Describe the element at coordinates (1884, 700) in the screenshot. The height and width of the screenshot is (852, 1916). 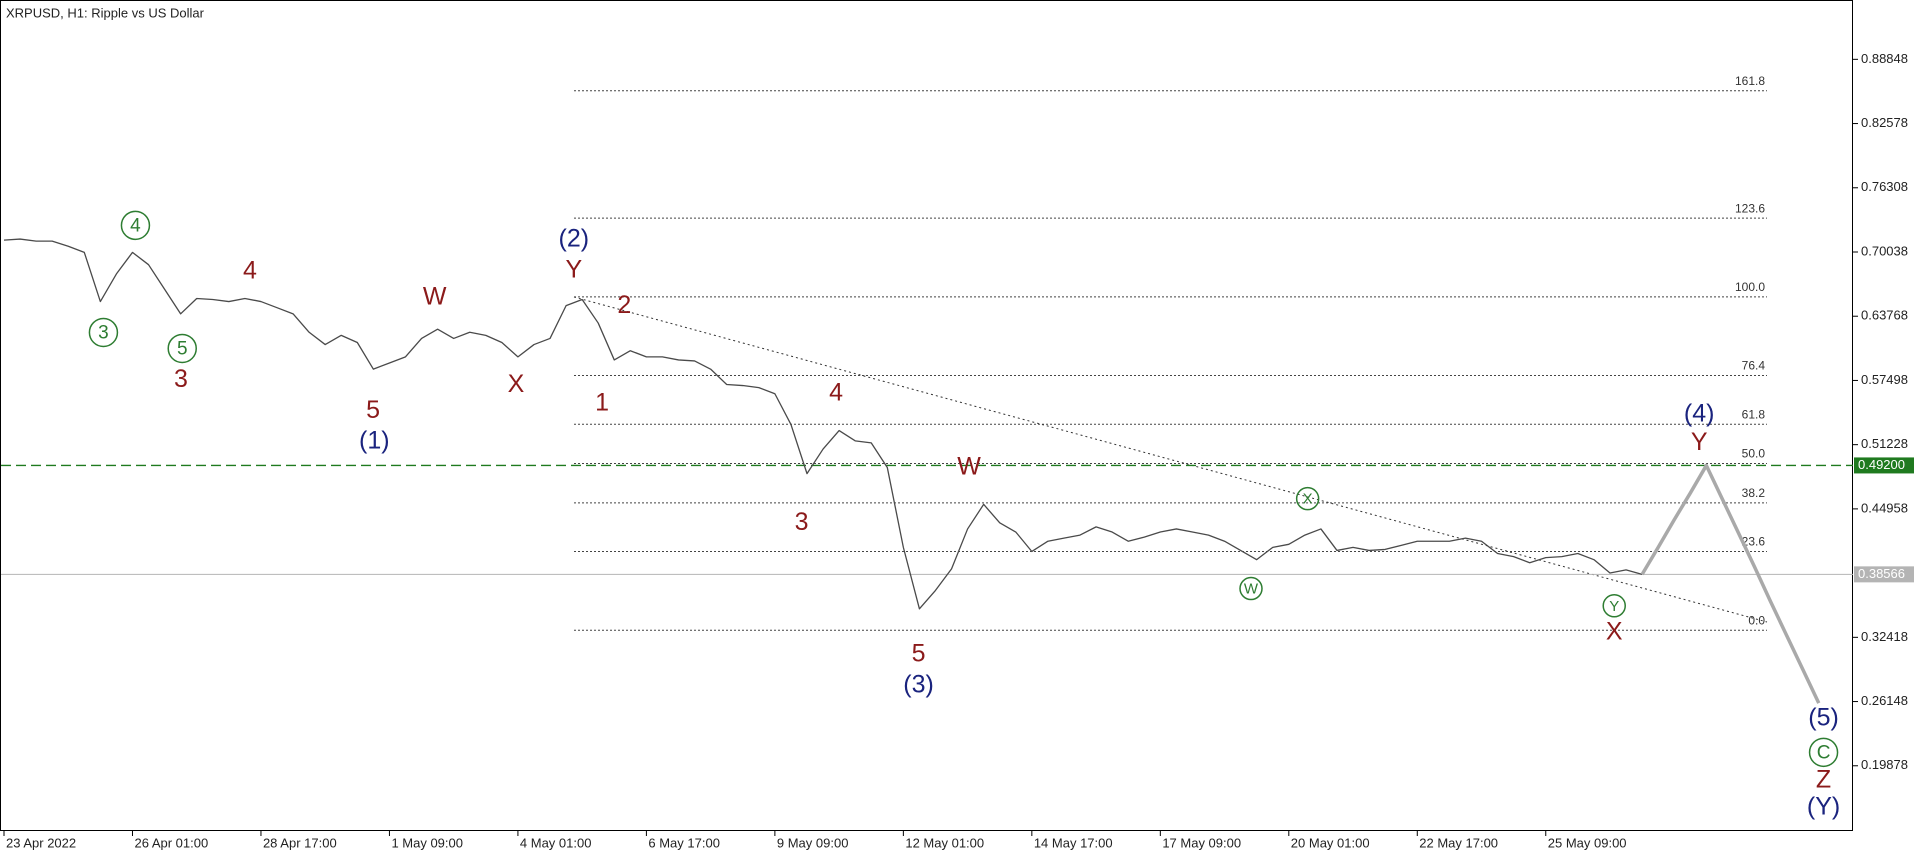
I see `y-tick-label: 0.26148` at that location.